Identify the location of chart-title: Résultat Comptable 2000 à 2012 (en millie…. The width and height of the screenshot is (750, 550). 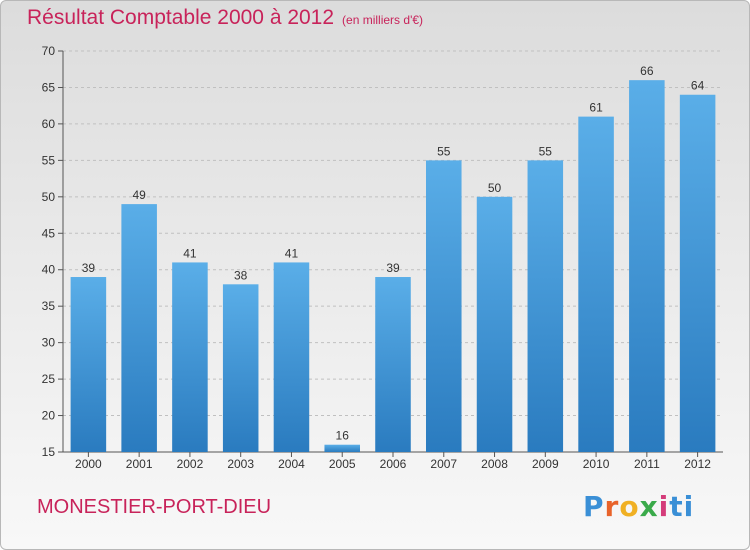
(225, 18).